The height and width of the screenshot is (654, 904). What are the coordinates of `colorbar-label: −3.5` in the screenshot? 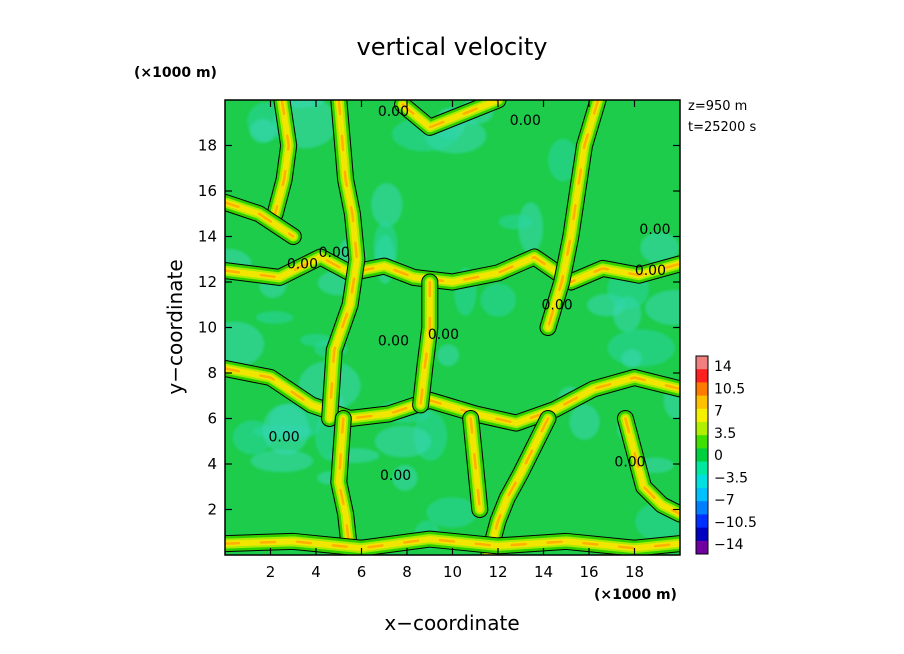 It's located at (731, 478).